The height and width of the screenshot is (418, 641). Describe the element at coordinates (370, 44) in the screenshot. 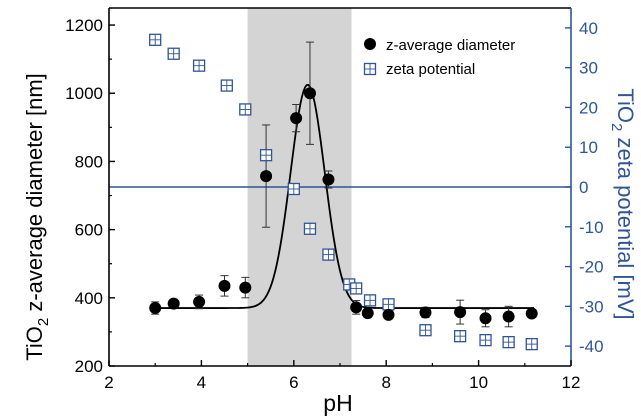

I see `legend-marker-diameter` at that location.